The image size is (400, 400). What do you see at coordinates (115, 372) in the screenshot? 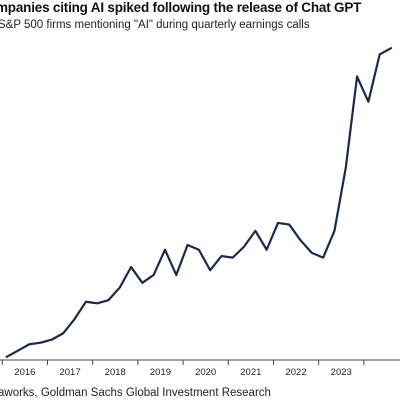
I see `x-tick-label: 2018` at bounding box center [115, 372].